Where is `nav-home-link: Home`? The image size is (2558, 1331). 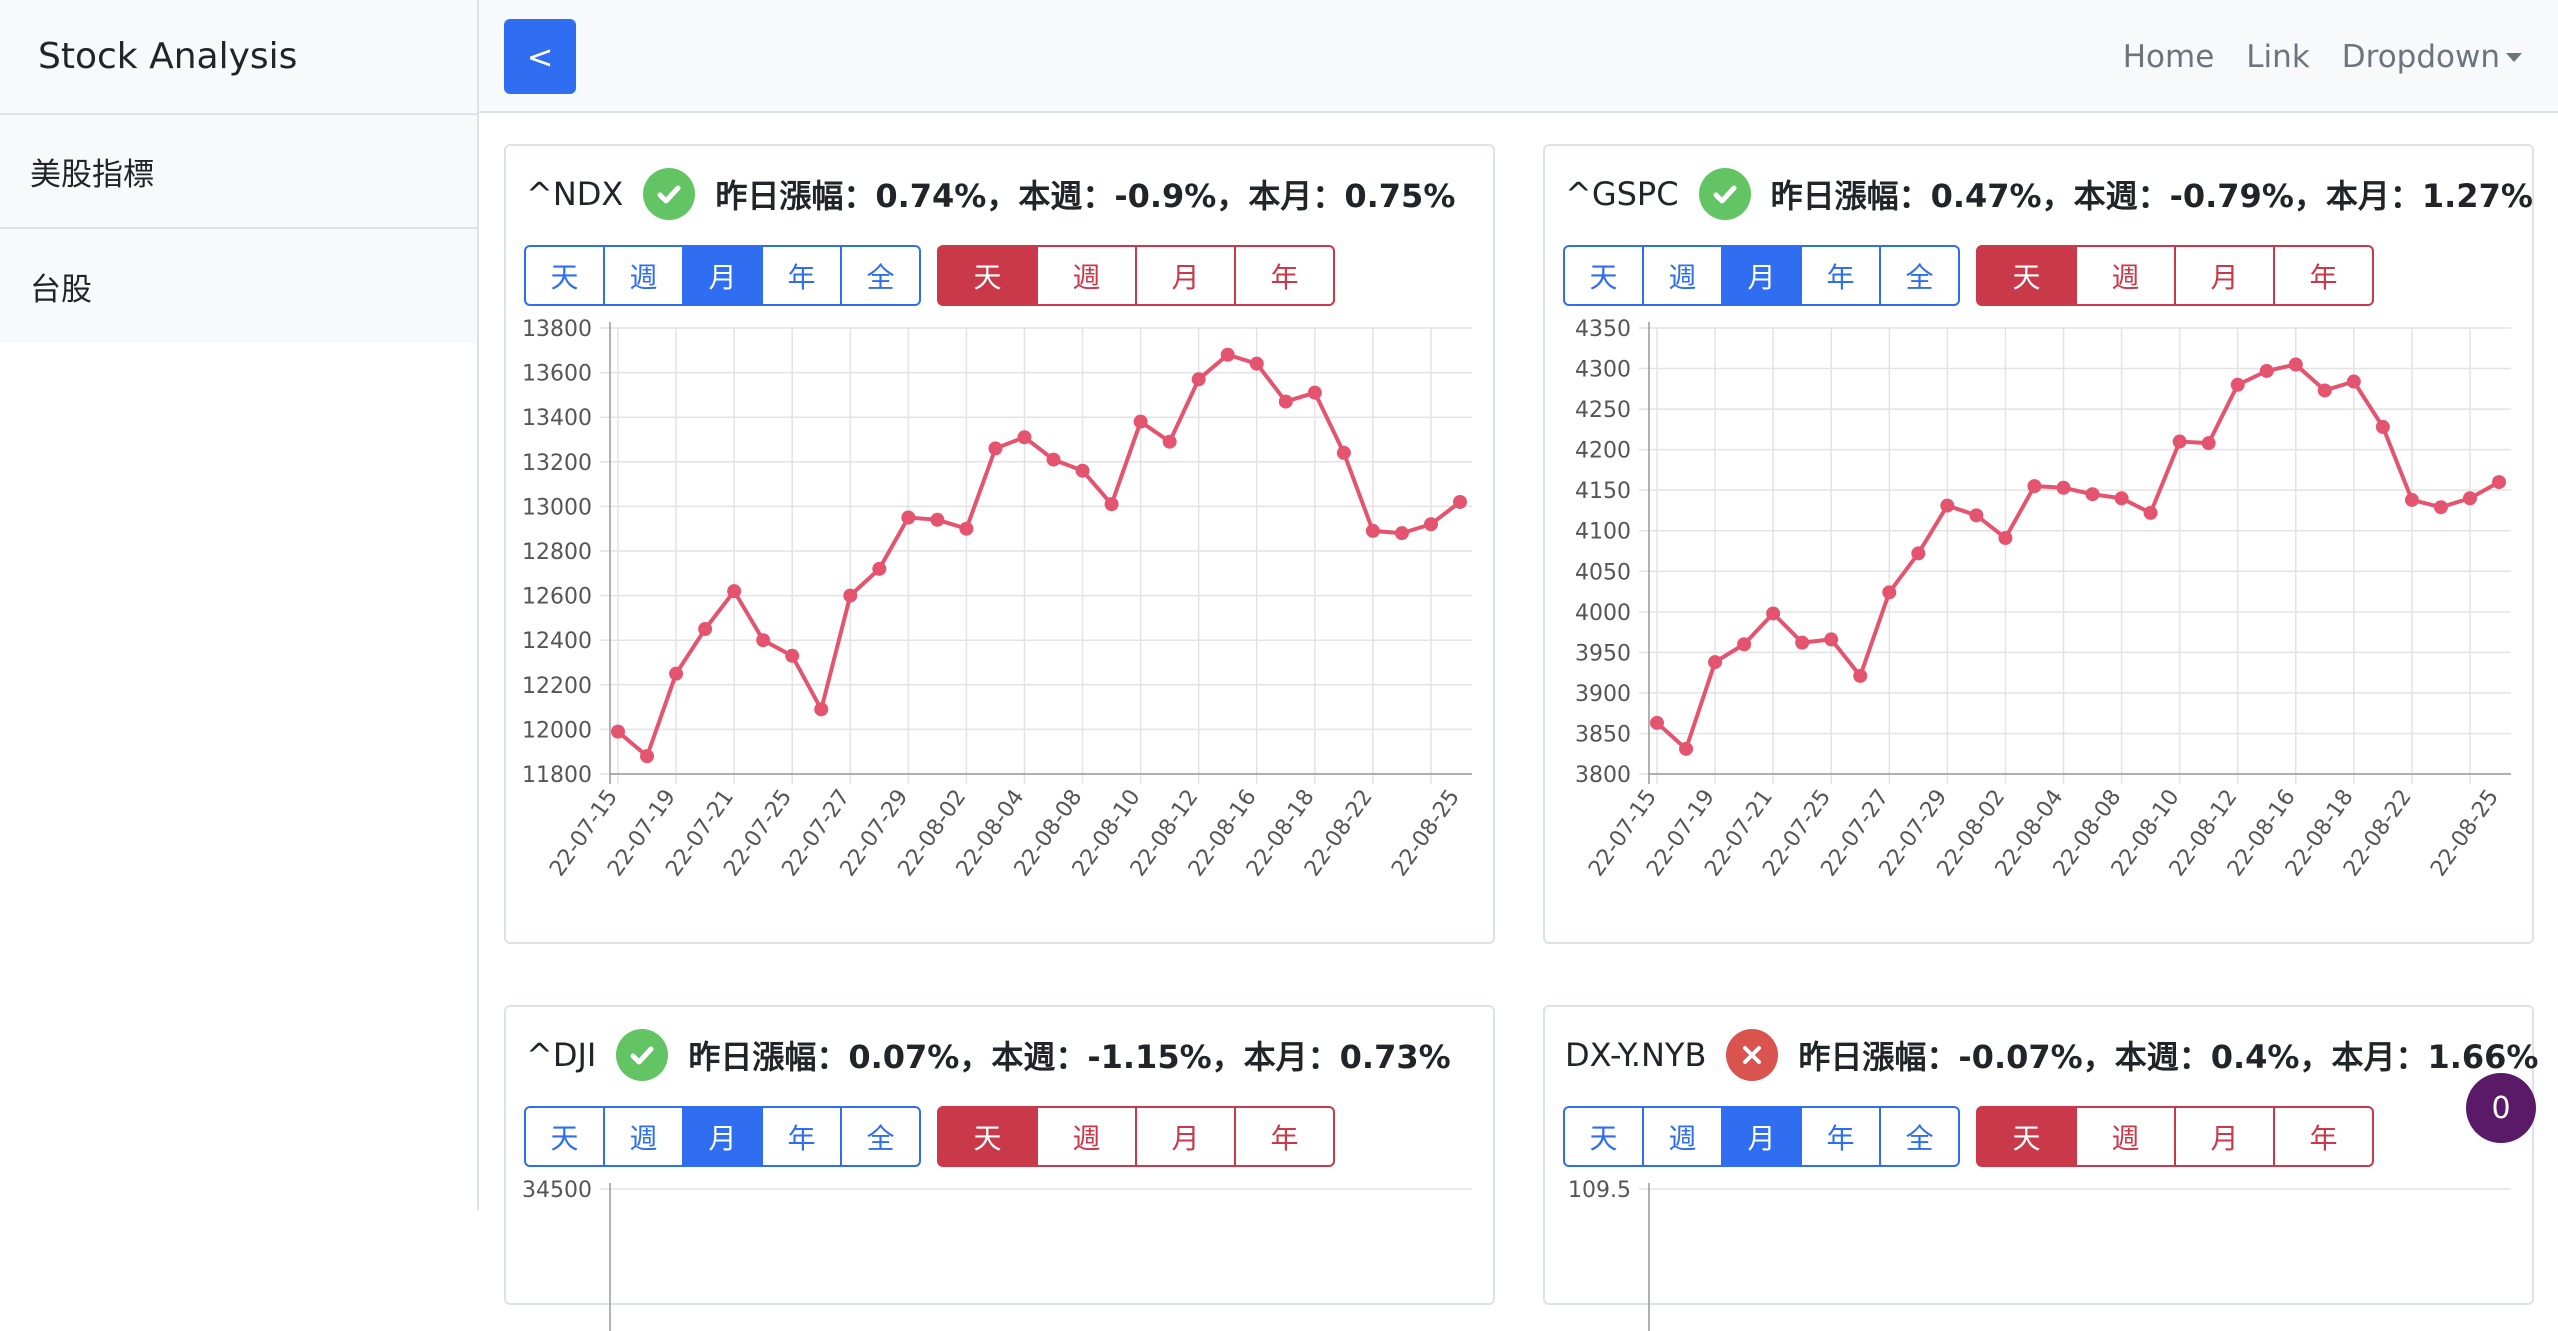 nav-home-link: Home is located at coordinates (2168, 56).